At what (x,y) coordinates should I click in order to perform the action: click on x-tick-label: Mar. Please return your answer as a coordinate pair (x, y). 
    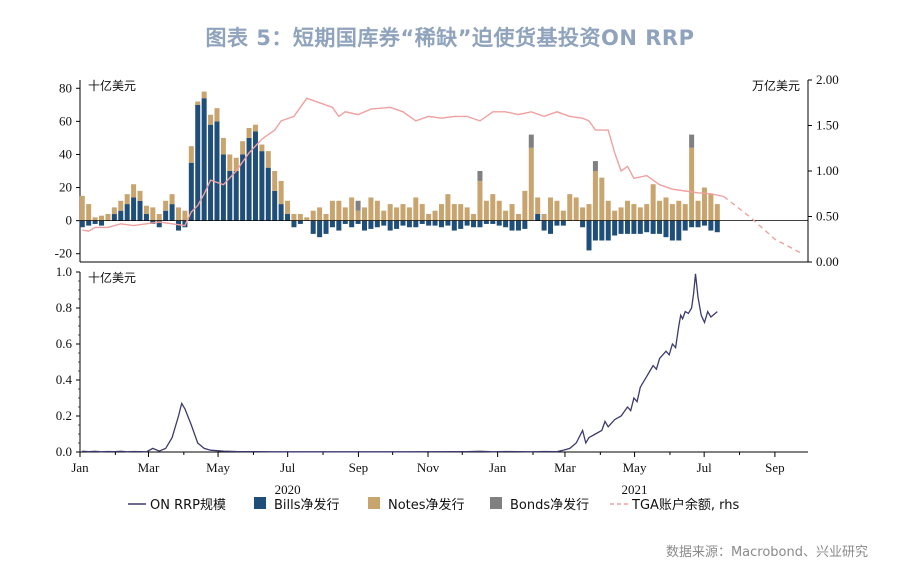
    Looking at the image, I should click on (149, 467).